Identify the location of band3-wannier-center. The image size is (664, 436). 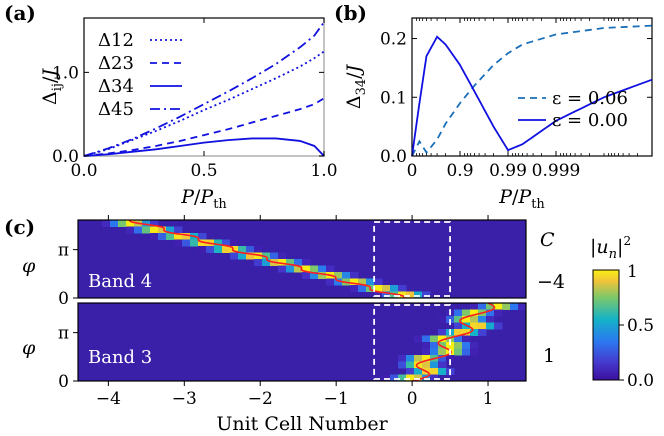
(453, 342).